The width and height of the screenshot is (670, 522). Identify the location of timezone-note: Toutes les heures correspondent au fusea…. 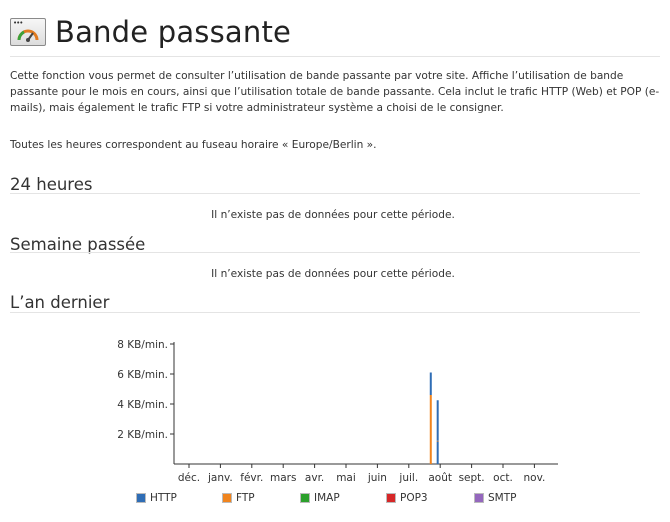
(193, 145).